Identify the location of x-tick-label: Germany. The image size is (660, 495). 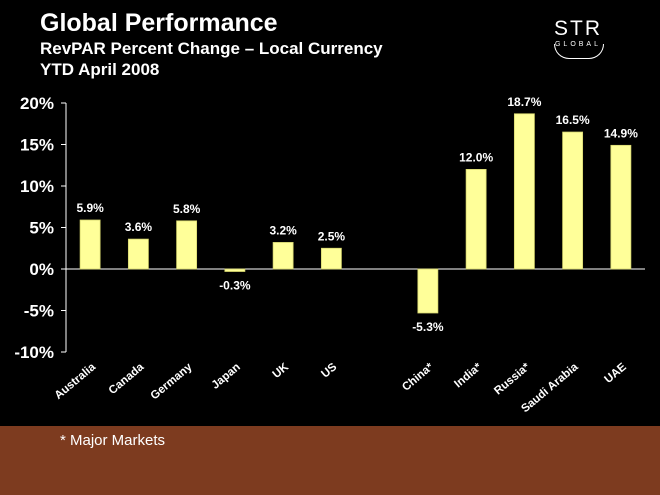
(172, 382).